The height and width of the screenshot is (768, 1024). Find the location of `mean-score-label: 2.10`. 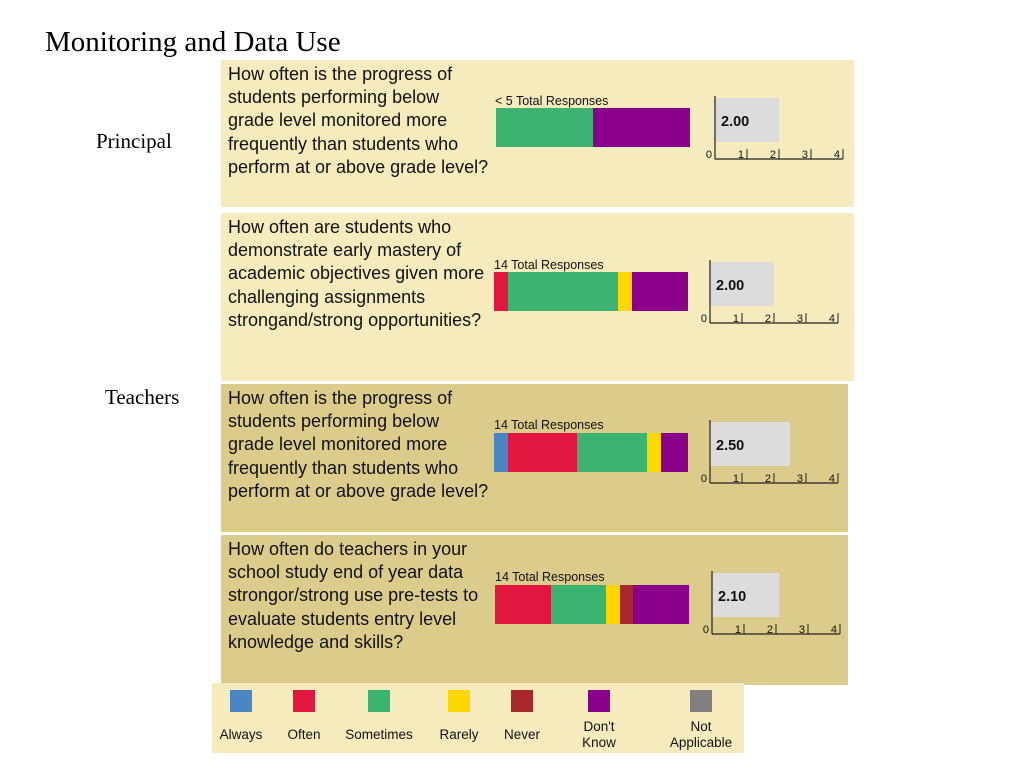

mean-score-label: 2.10 is located at coordinates (732, 597).